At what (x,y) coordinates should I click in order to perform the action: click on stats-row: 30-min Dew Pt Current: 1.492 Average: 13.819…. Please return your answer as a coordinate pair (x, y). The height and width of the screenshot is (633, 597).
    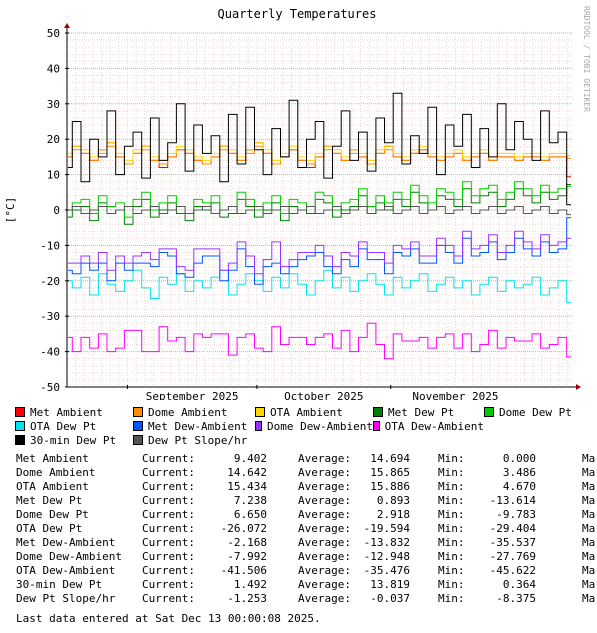
    Looking at the image, I should click on (306, 585).